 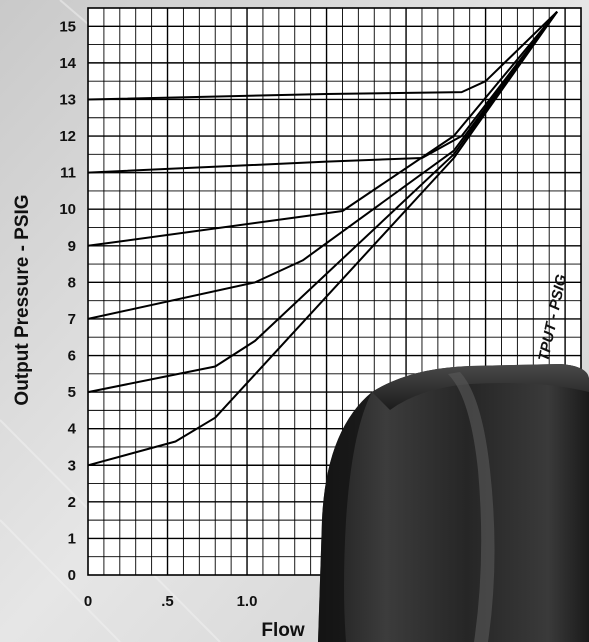 I want to click on y-tick-label: 2, so click(x=72, y=502).